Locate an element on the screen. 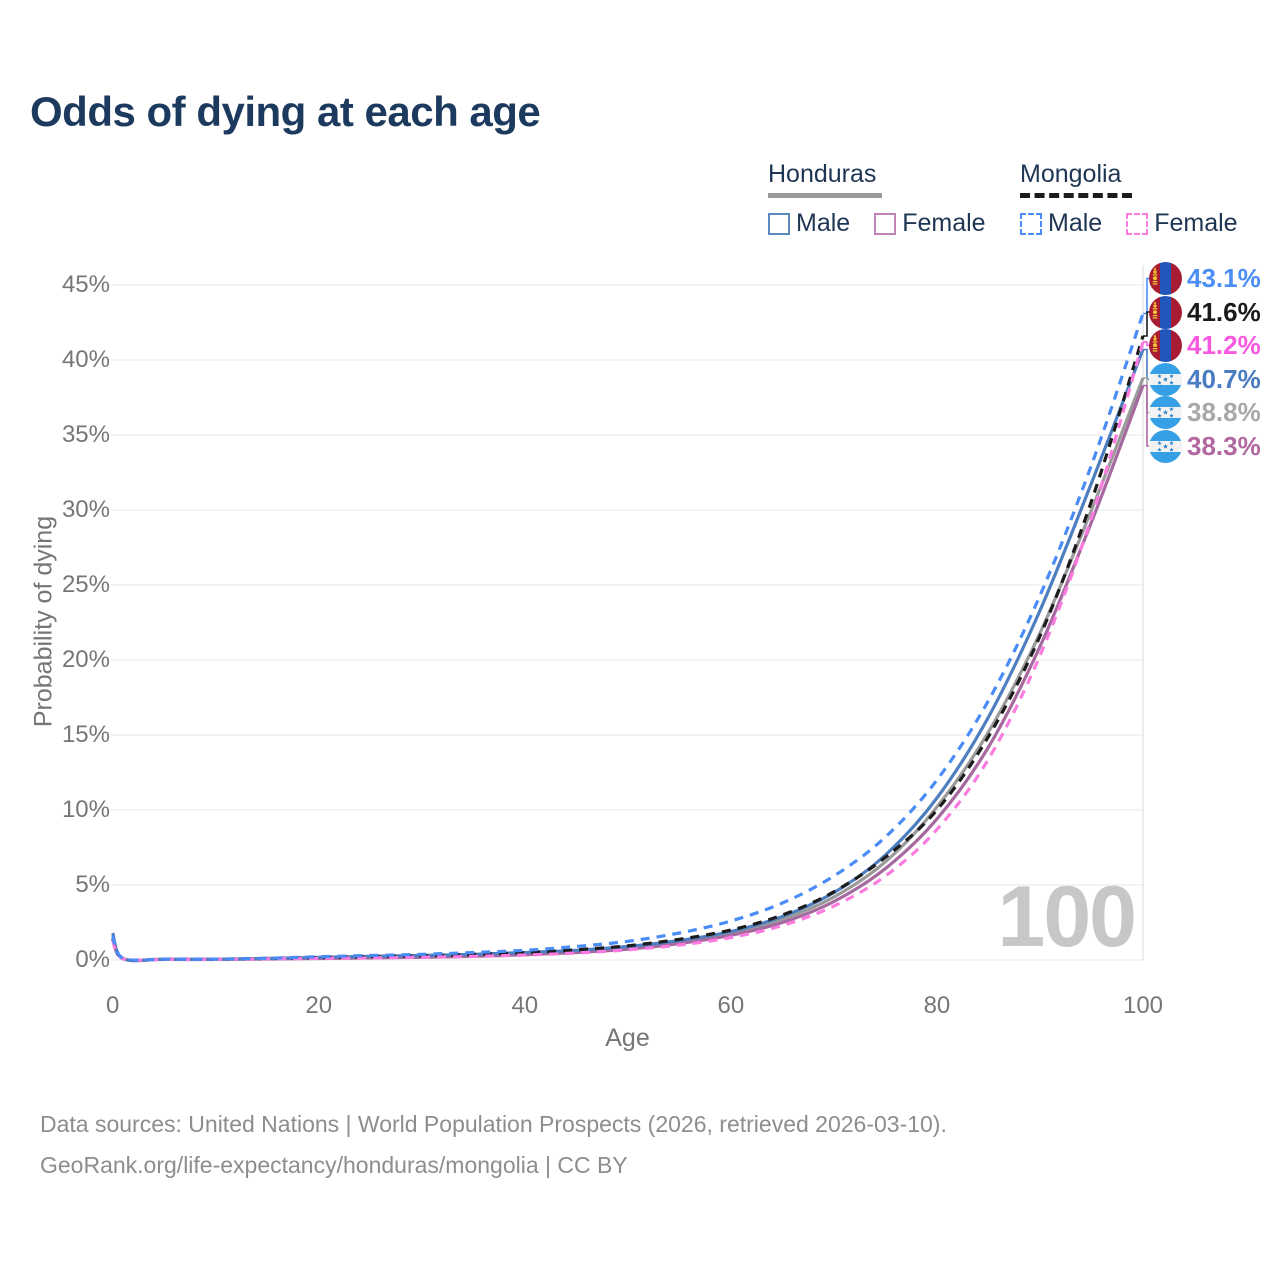  end-label-value: 38.3% is located at coordinates (1224, 445).